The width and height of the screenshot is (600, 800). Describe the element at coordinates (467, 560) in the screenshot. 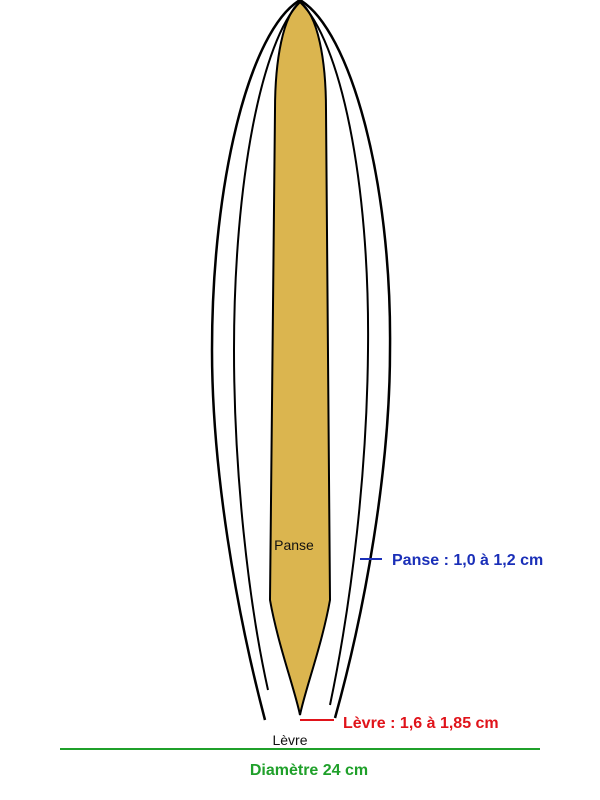

I see `panse-dimension-label: Panse : 1,0 à 1,2 cm` at that location.